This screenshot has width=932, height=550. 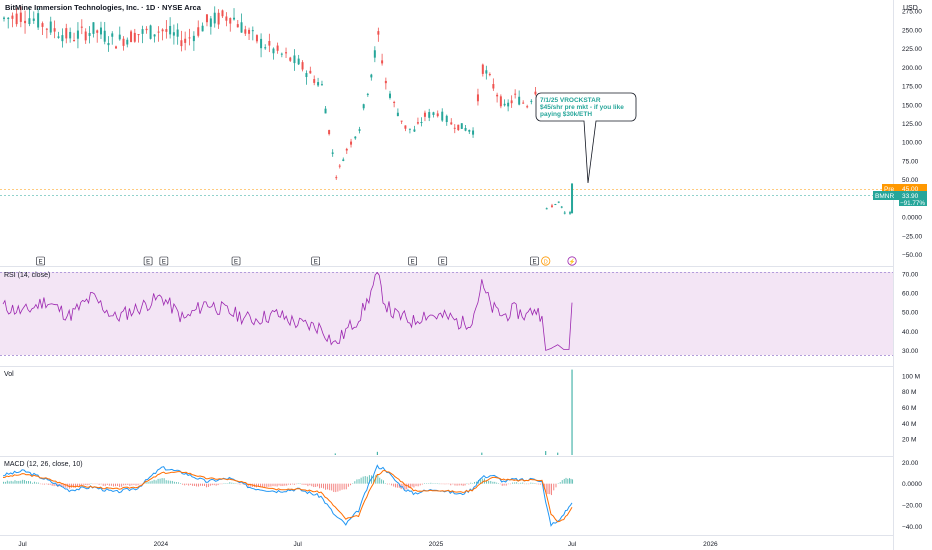 What do you see at coordinates (909, 392) in the screenshot?
I see `vol-tick-label: 80 M` at bounding box center [909, 392].